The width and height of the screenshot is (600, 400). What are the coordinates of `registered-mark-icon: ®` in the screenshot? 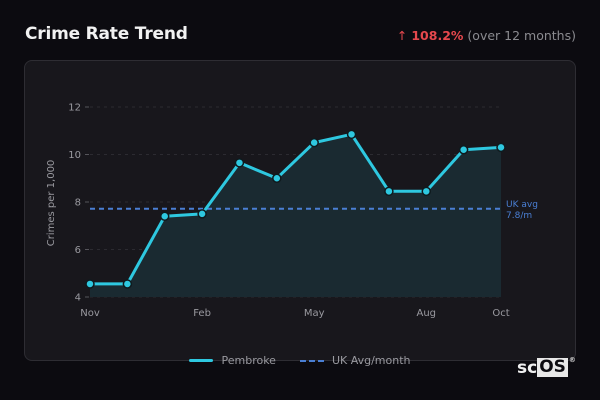 It's located at (572, 360).